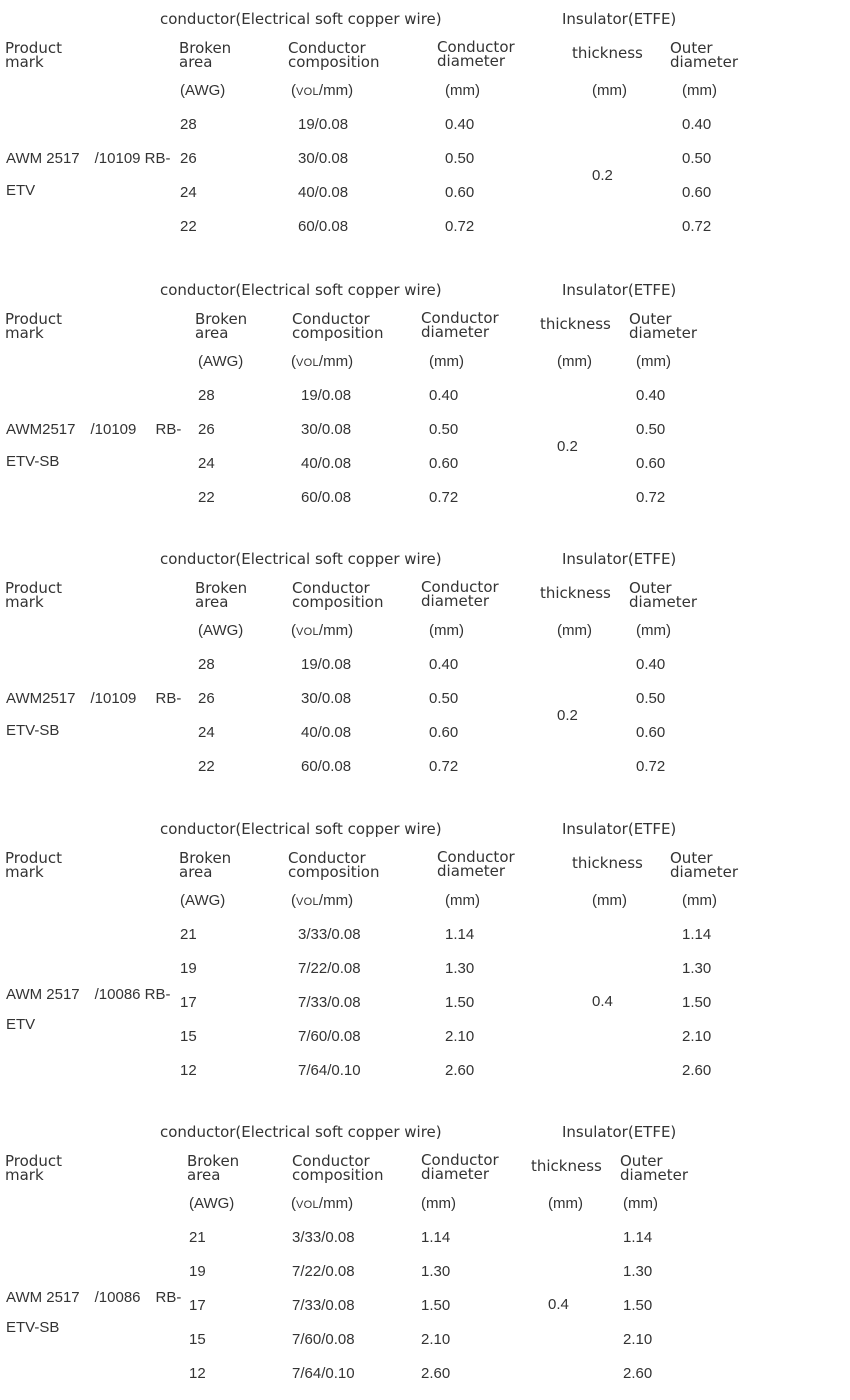 The height and width of the screenshot is (1400, 850). Describe the element at coordinates (697, 226) in the screenshot. I see `outer-diameter-cell: 0.72` at that location.